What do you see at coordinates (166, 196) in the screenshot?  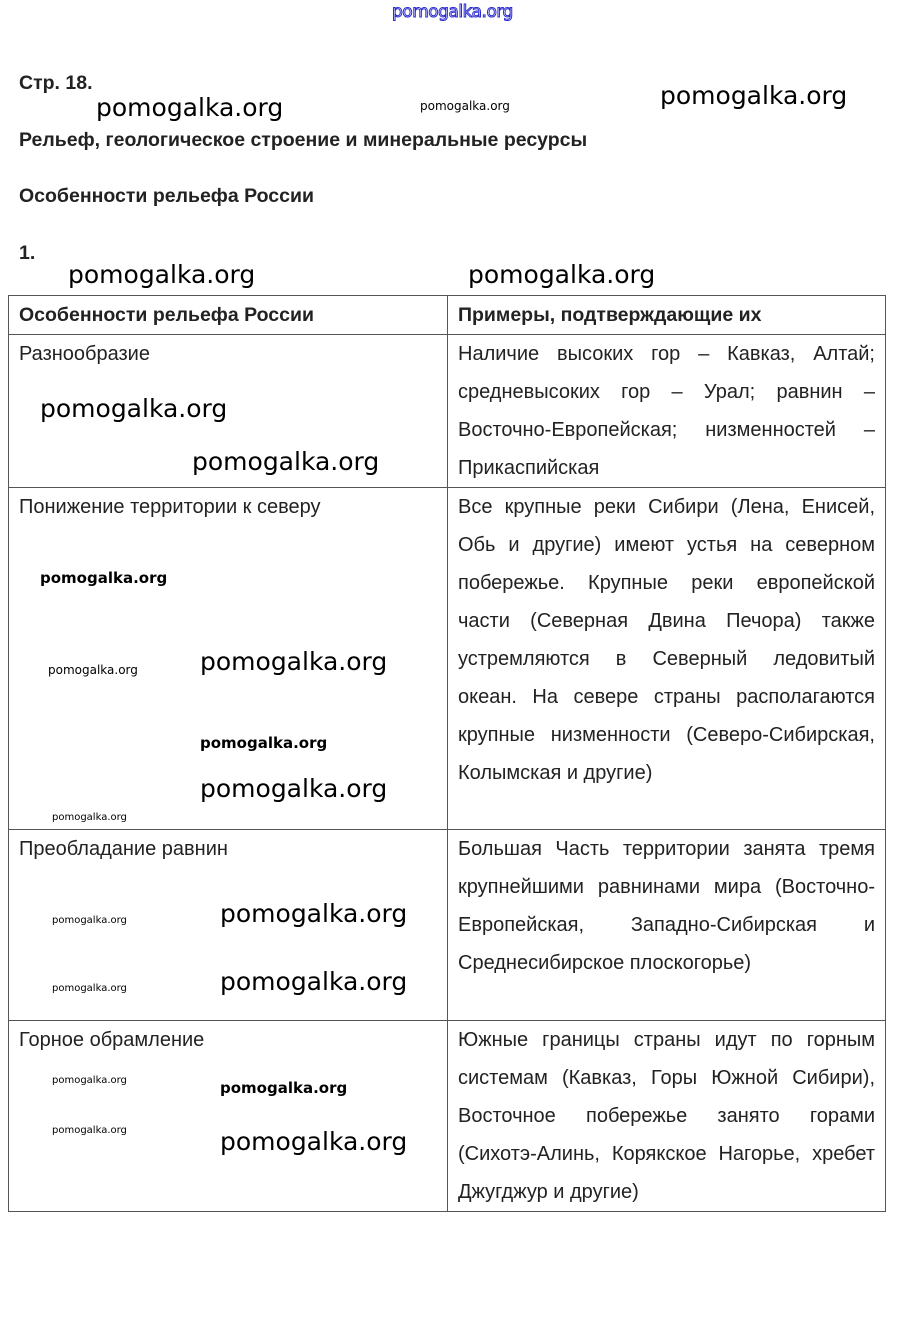 I see `subsection-title: Особенности рельефа России` at bounding box center [166, 196].